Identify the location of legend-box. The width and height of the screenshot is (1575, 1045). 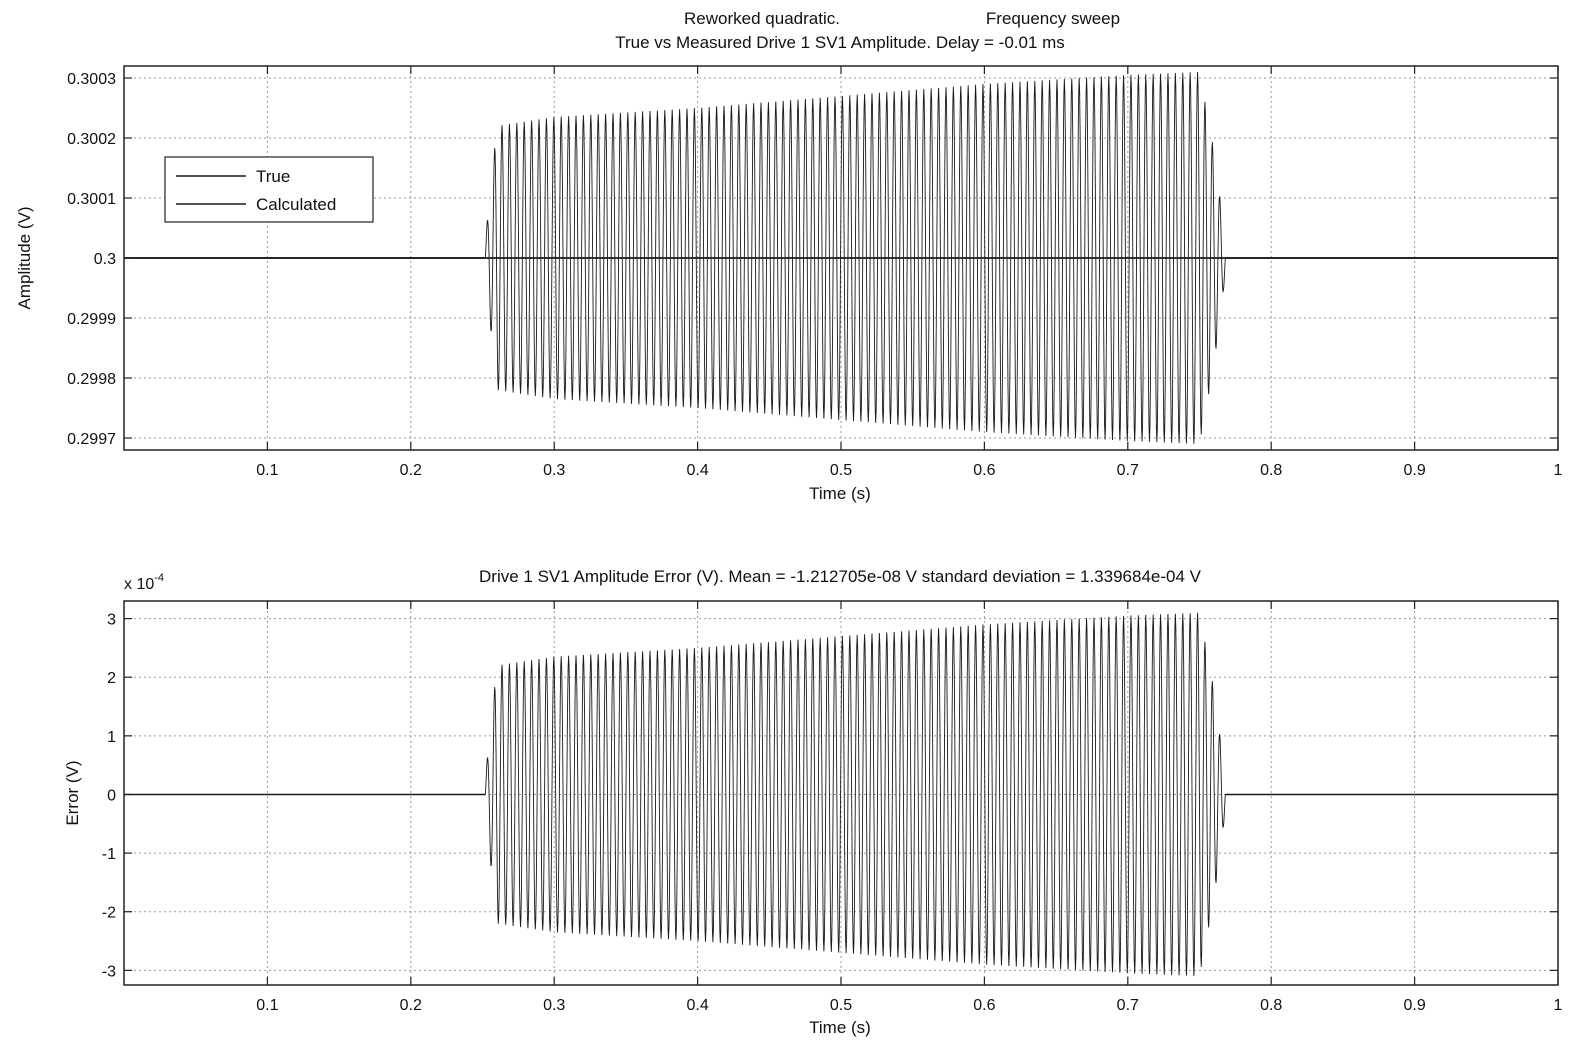
(269, 189).